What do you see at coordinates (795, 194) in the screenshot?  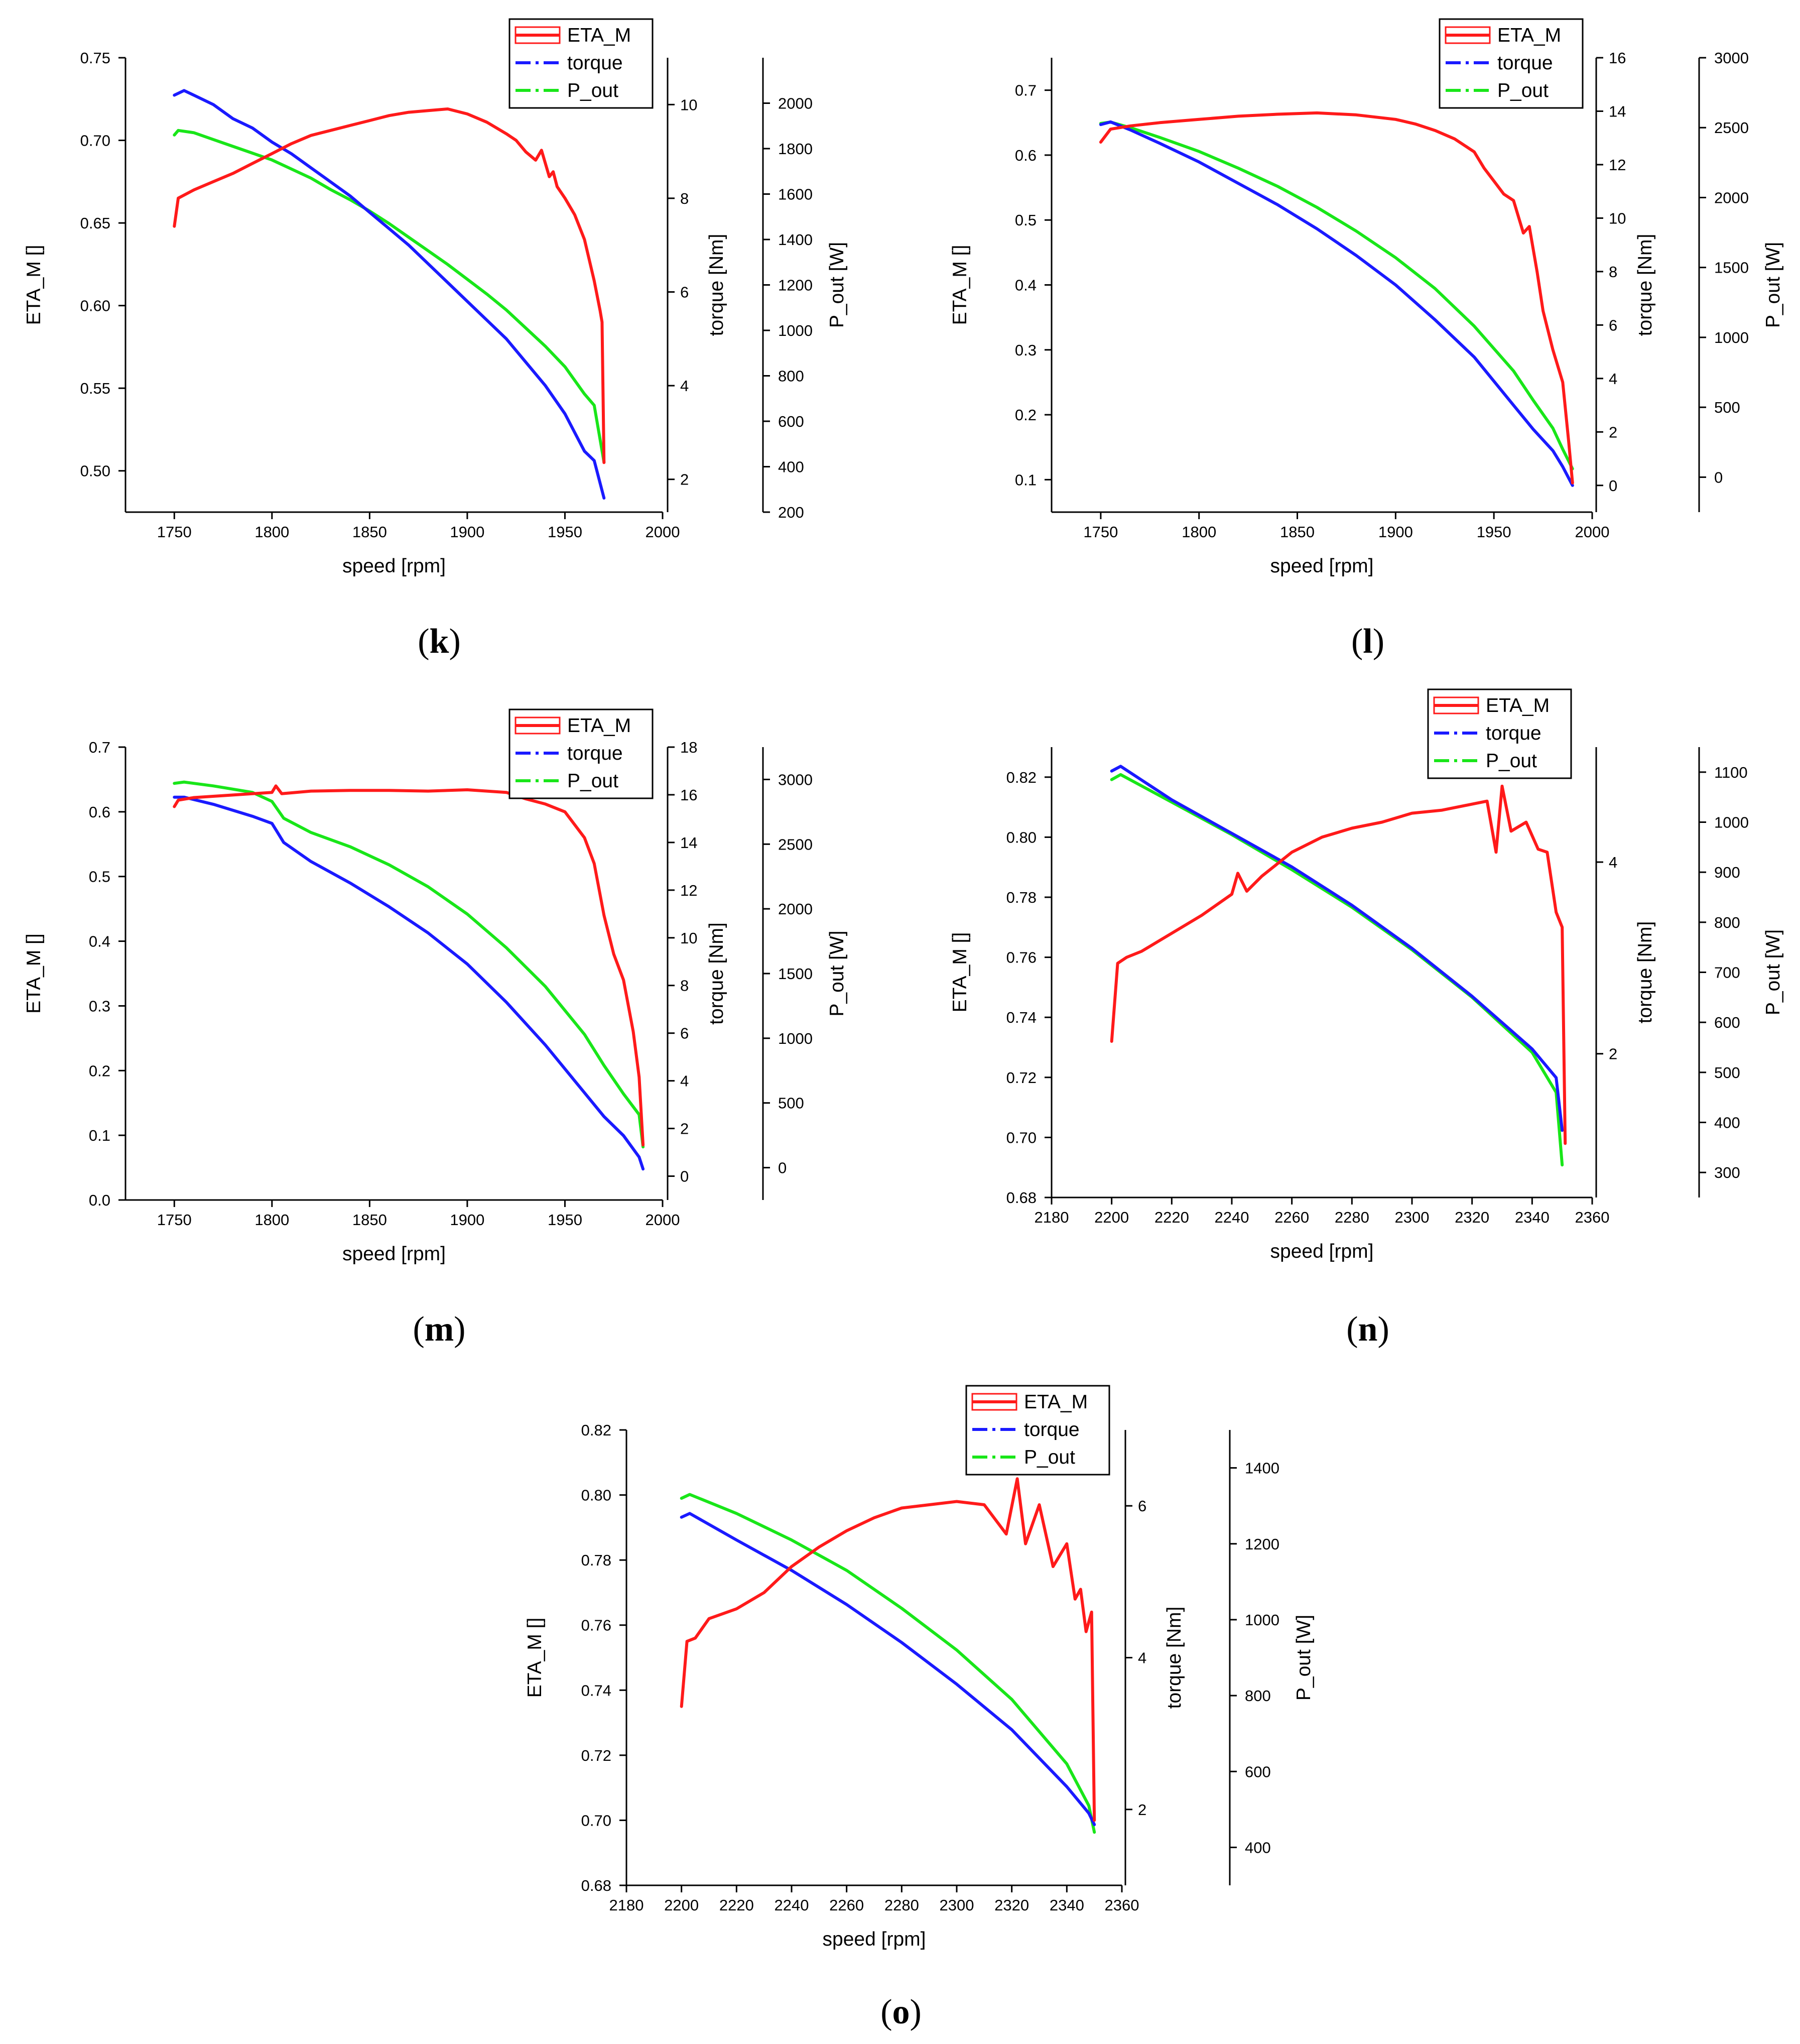 I see `p-out-tick-label: 1600` at bounding box center [795, 194].